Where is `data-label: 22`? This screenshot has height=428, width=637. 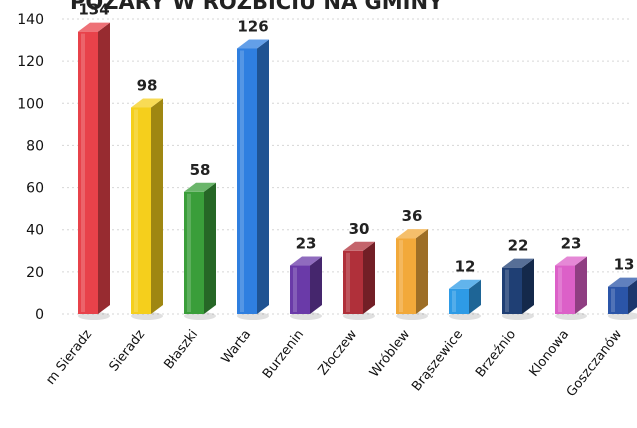 data-label: 22 is located at coordinates (518, 246).